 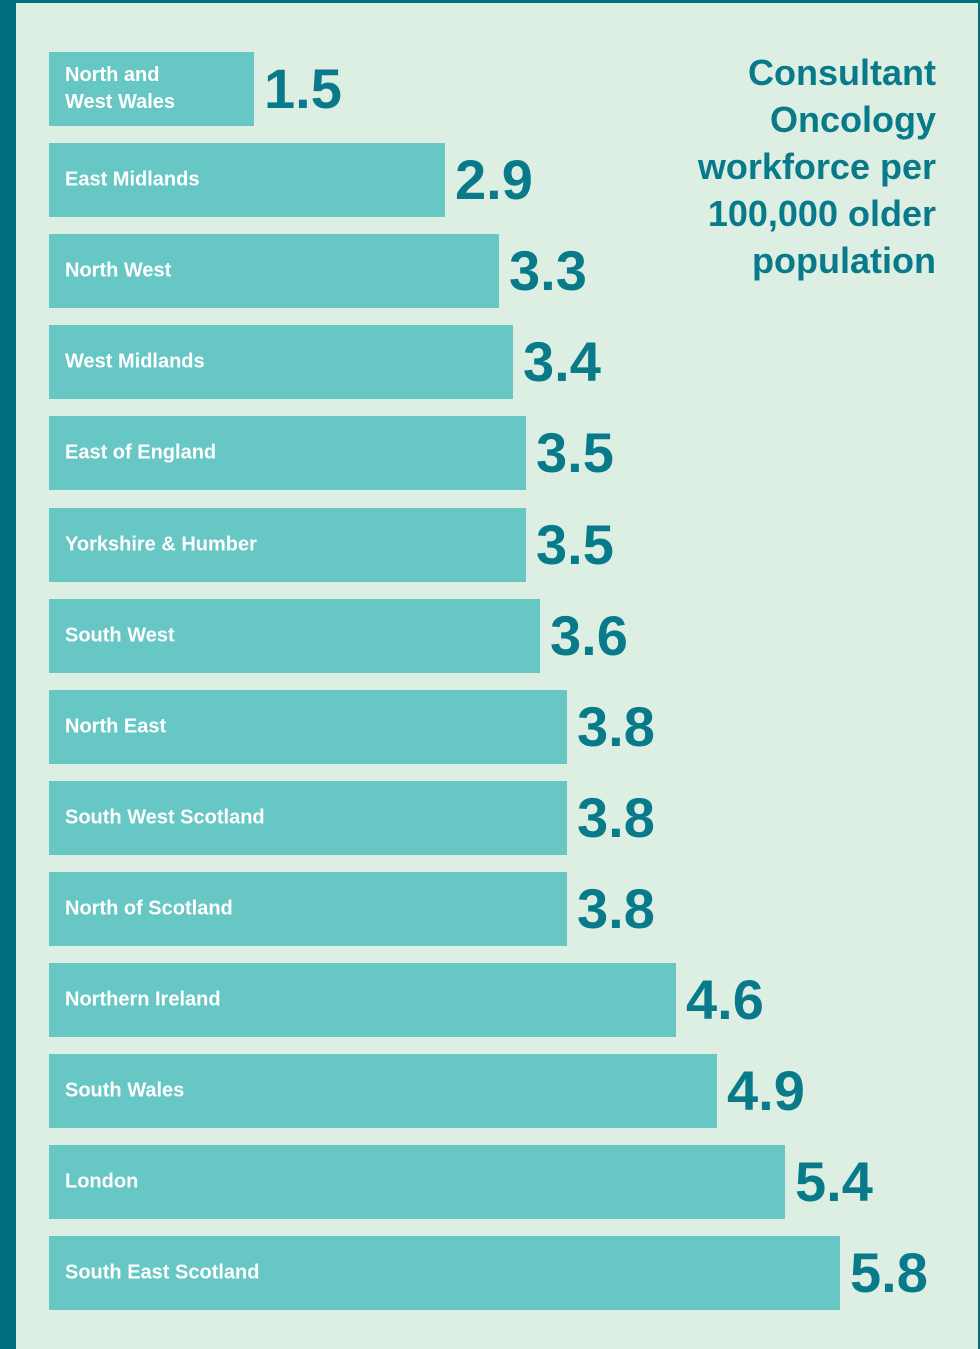 What do you see at coordinates (834, 1181) in the screenshot?
I see `bar-value-label: 5.4` at bounding box center [834, 1181].